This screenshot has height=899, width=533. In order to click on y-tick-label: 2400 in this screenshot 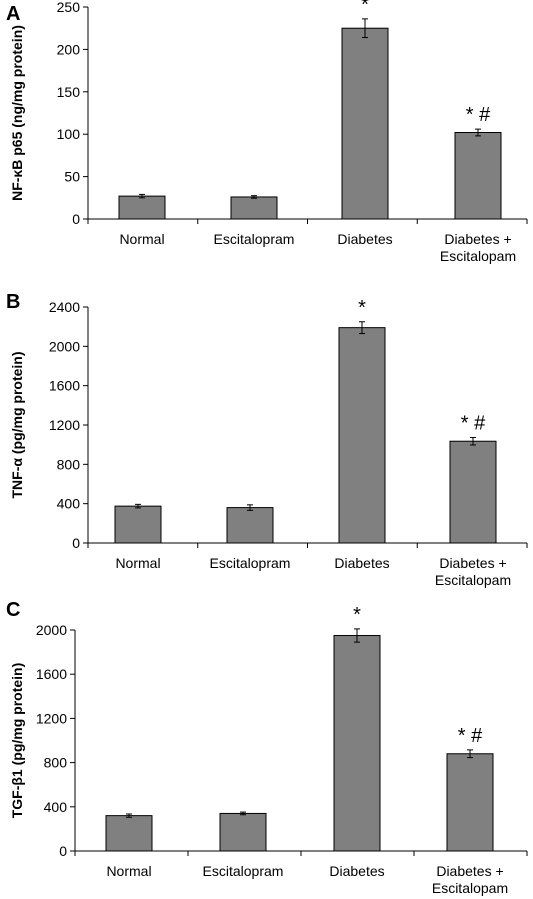, I will do `click(64, 307)`.